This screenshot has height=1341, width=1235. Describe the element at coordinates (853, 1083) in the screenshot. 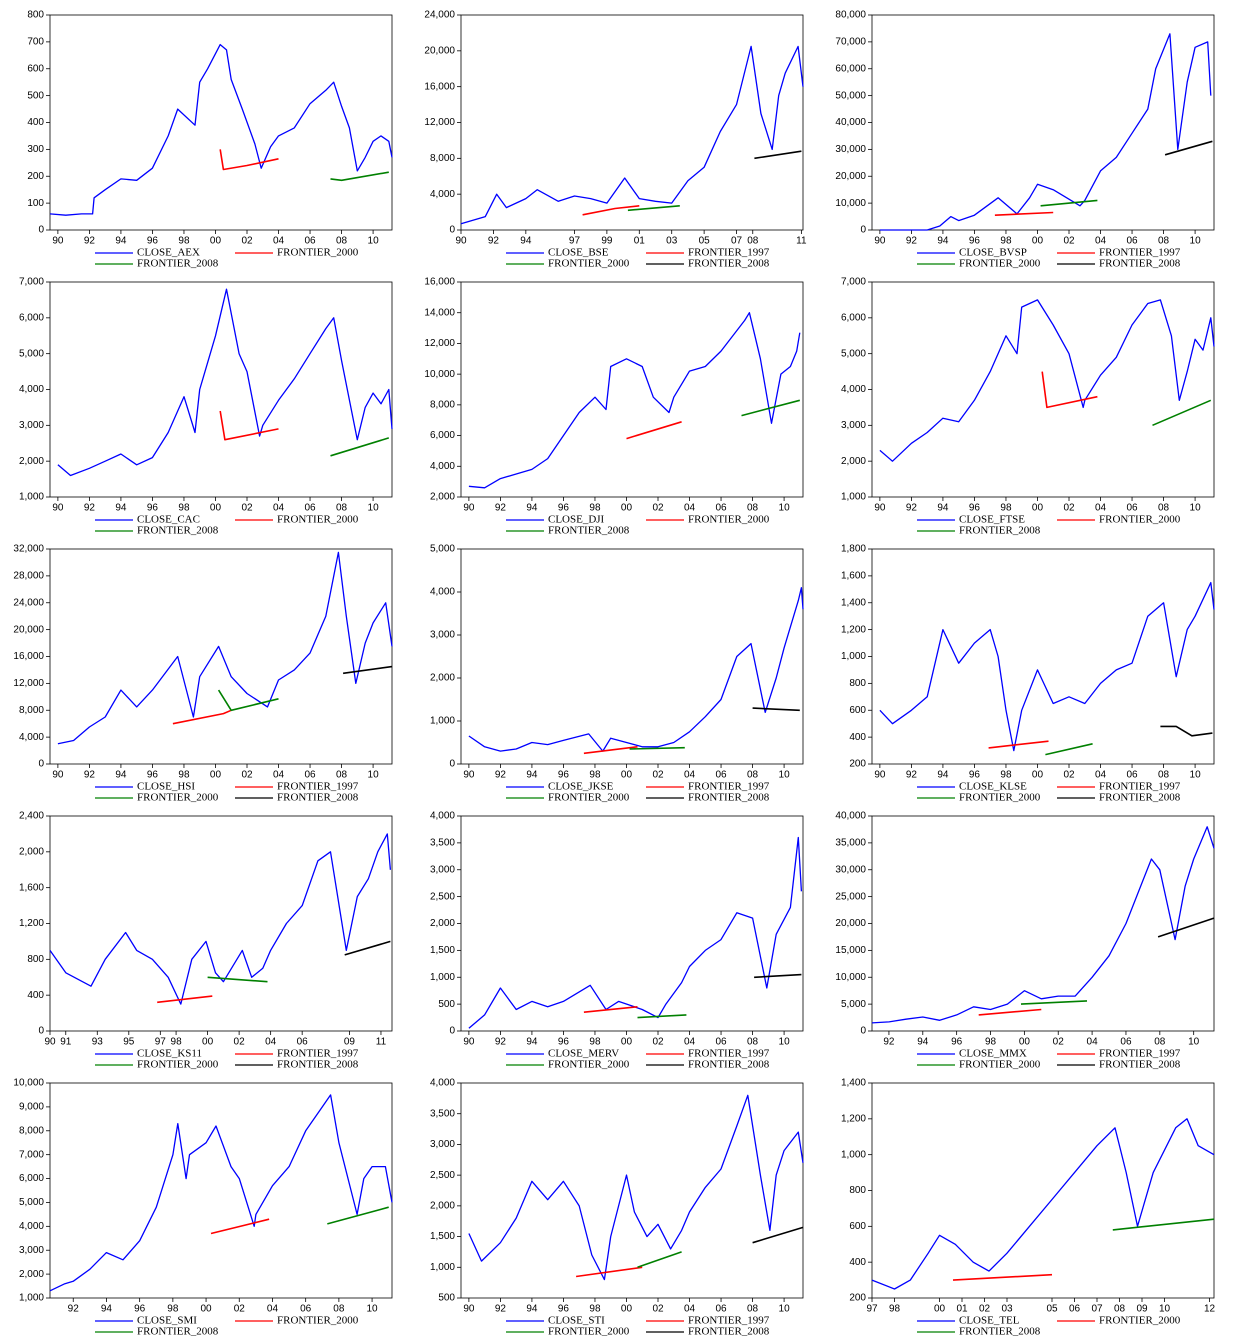

I see `y-tick-label: 1,400` at that location.